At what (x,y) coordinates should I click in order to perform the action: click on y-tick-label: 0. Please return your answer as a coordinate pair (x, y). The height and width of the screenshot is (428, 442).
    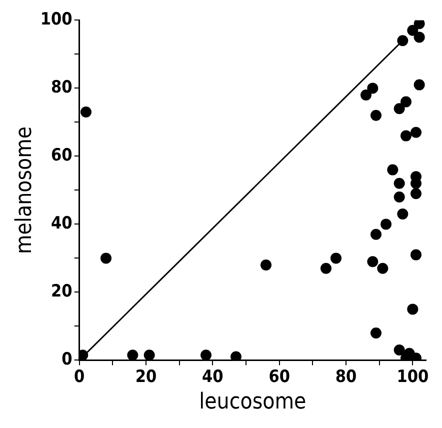
    Looking at the image, I should click on (67, 360).